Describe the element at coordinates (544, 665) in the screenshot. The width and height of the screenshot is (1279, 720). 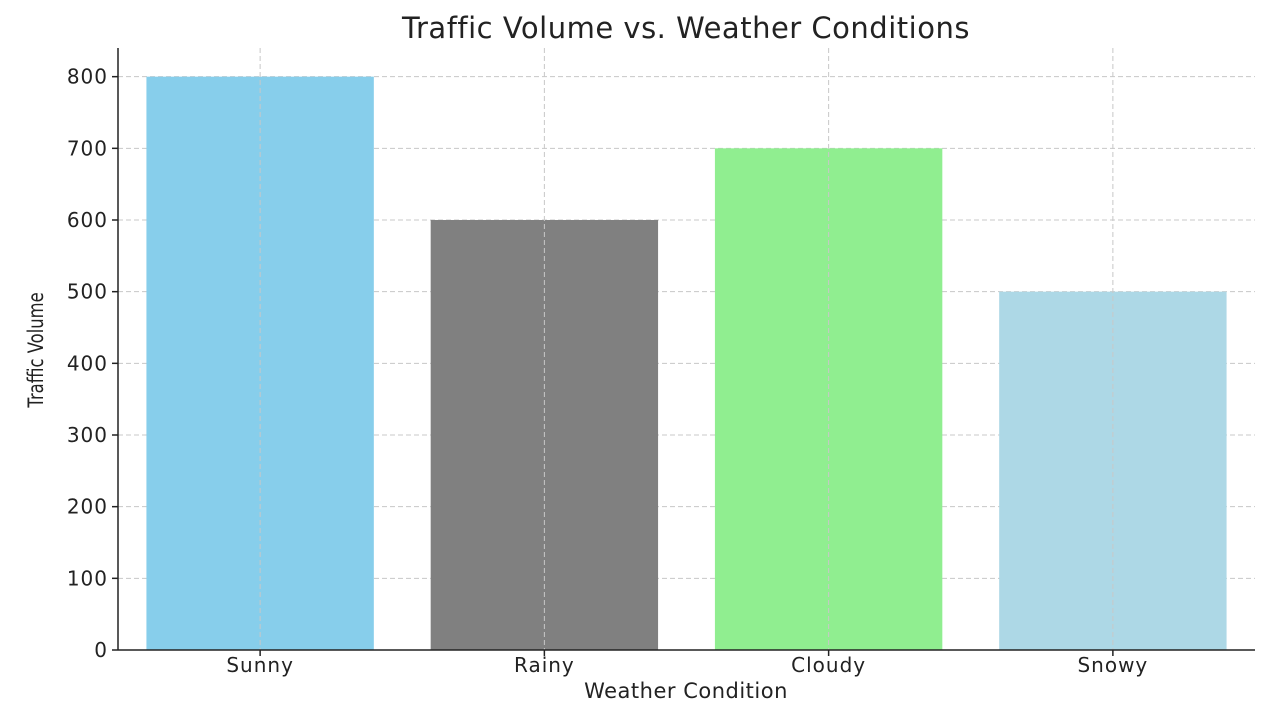
I see `x-tick-label: Rainy` at that location.